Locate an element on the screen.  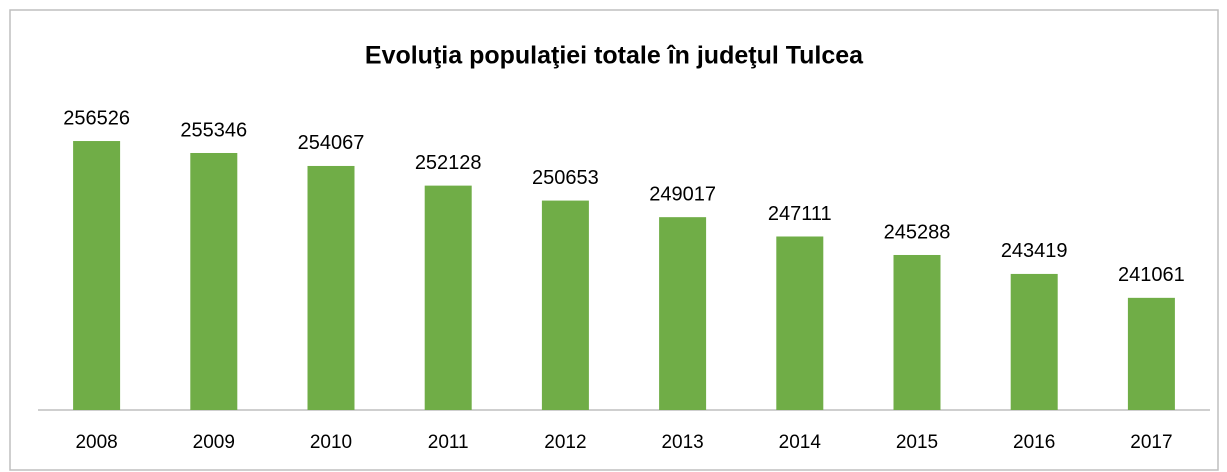
value-label: 254067 is located at coordinates (331, 143).